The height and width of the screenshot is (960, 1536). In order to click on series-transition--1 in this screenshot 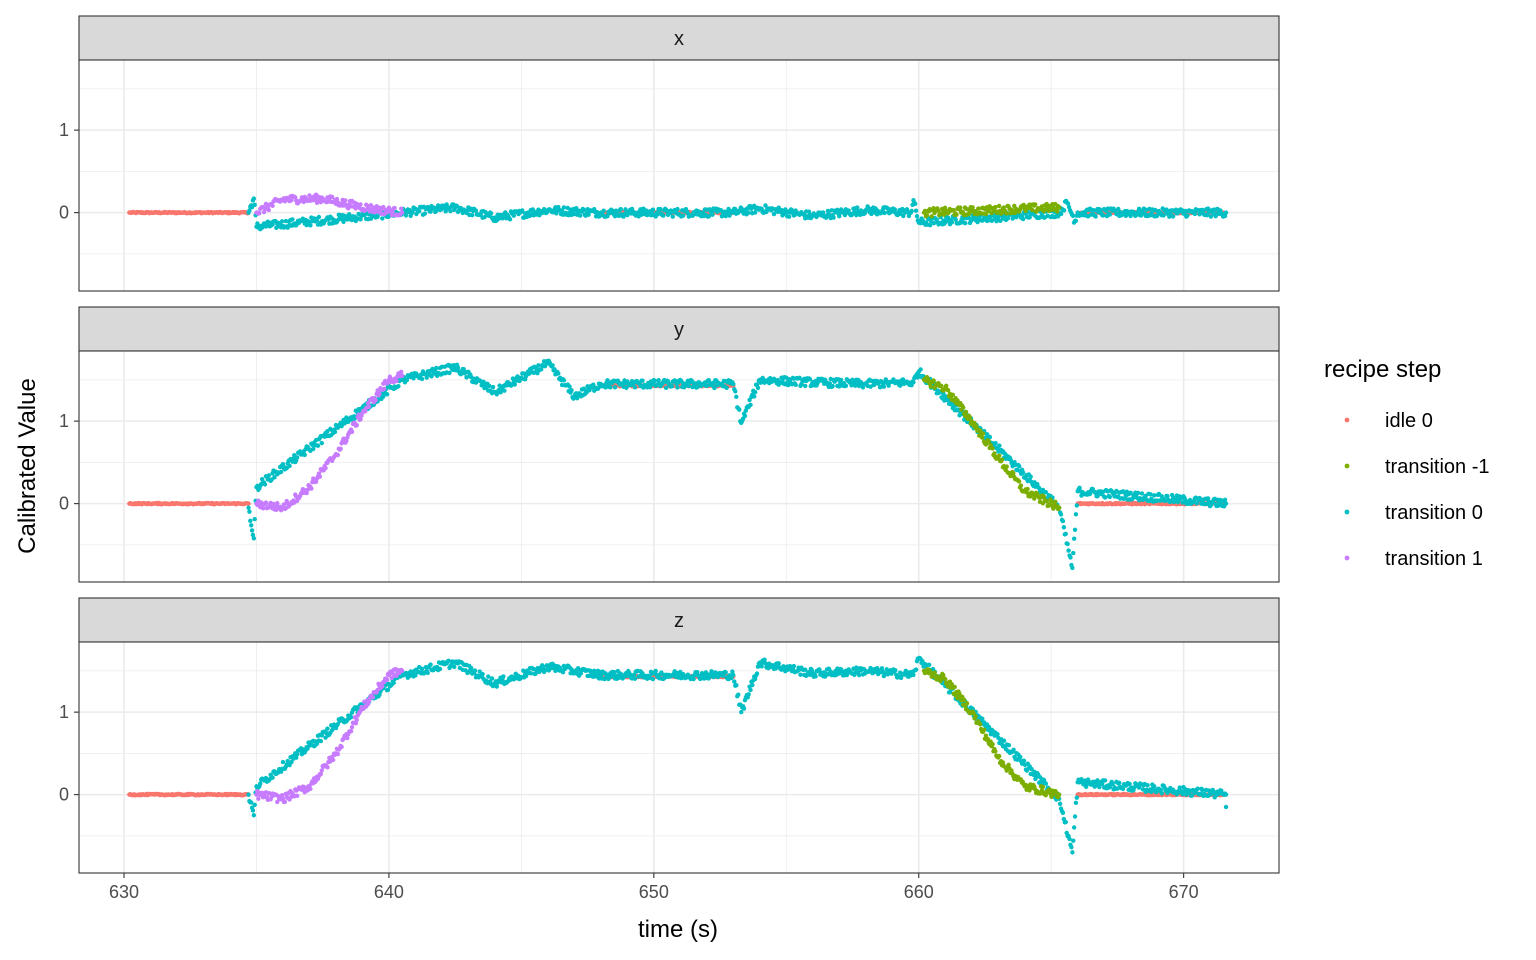, I will do `click(991, 210)`.